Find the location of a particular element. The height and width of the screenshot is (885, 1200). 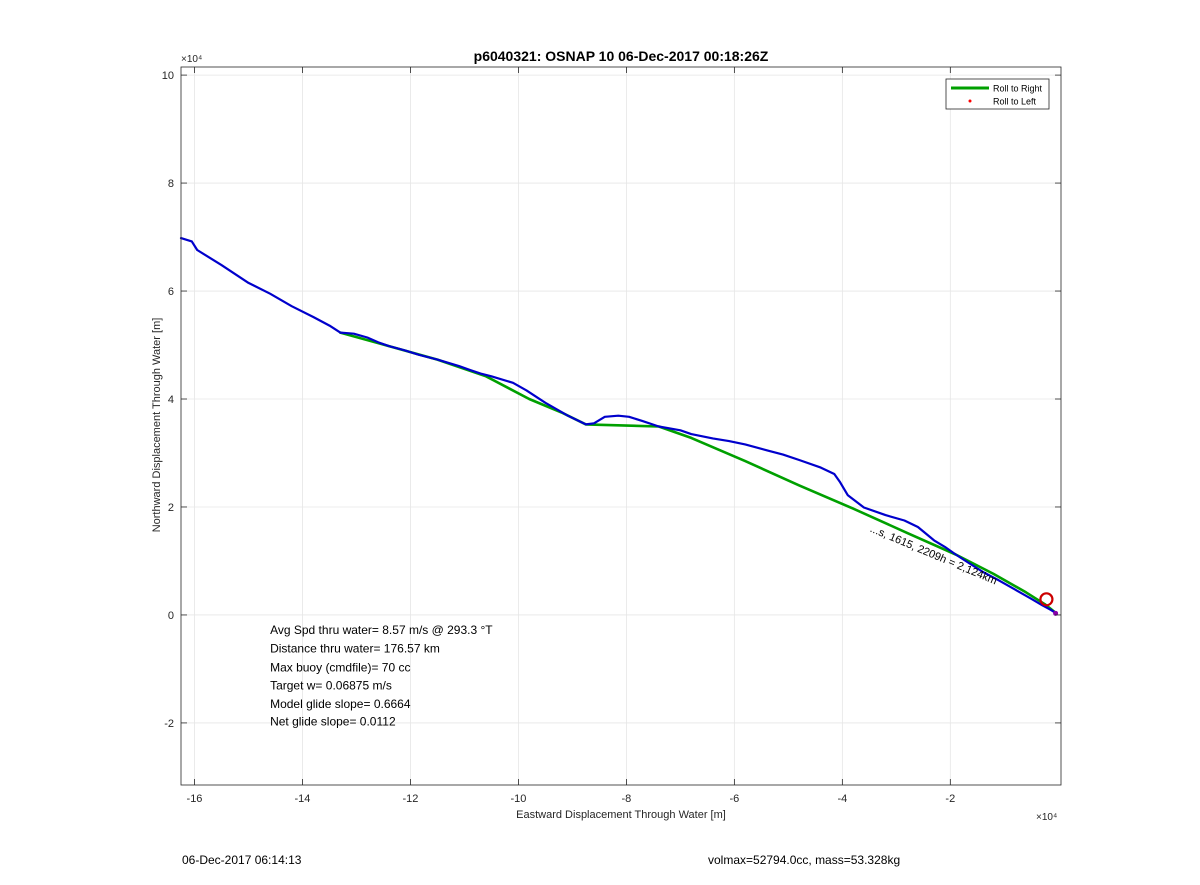

stats-annotation: Model glide slope= 0.6664 is located at coordinates (340, 704).